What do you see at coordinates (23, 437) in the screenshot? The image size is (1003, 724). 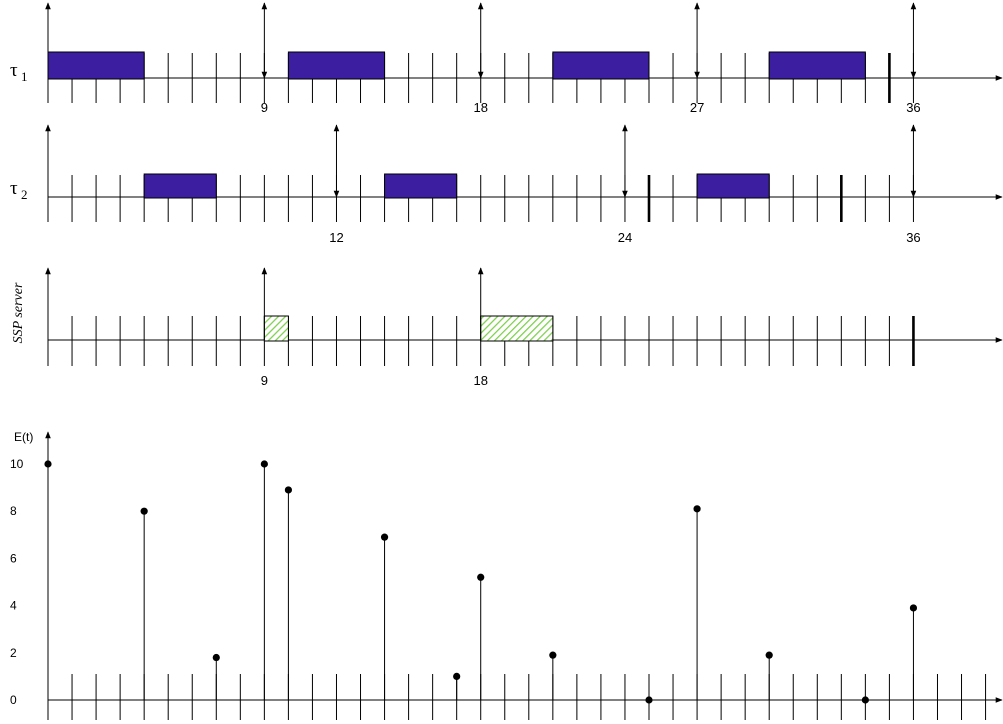 I see `energy-y-axis-label: E(t)` at bounding box center [23, 437].